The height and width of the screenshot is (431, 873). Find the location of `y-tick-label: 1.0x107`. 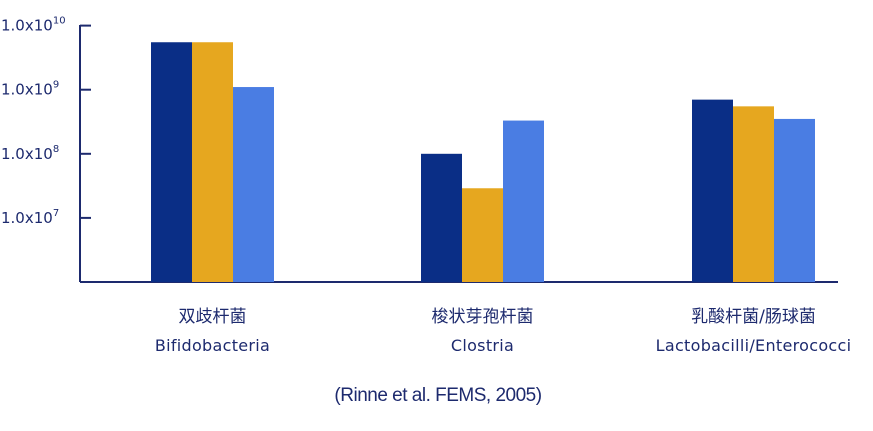

y-tick-label: 1.0x107 is located at coordinates (30, 217).